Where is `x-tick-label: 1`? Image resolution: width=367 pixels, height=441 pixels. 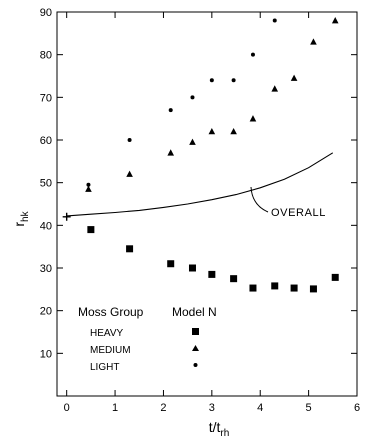 x-tick-label: 1 is located at coordinates (115, 408).